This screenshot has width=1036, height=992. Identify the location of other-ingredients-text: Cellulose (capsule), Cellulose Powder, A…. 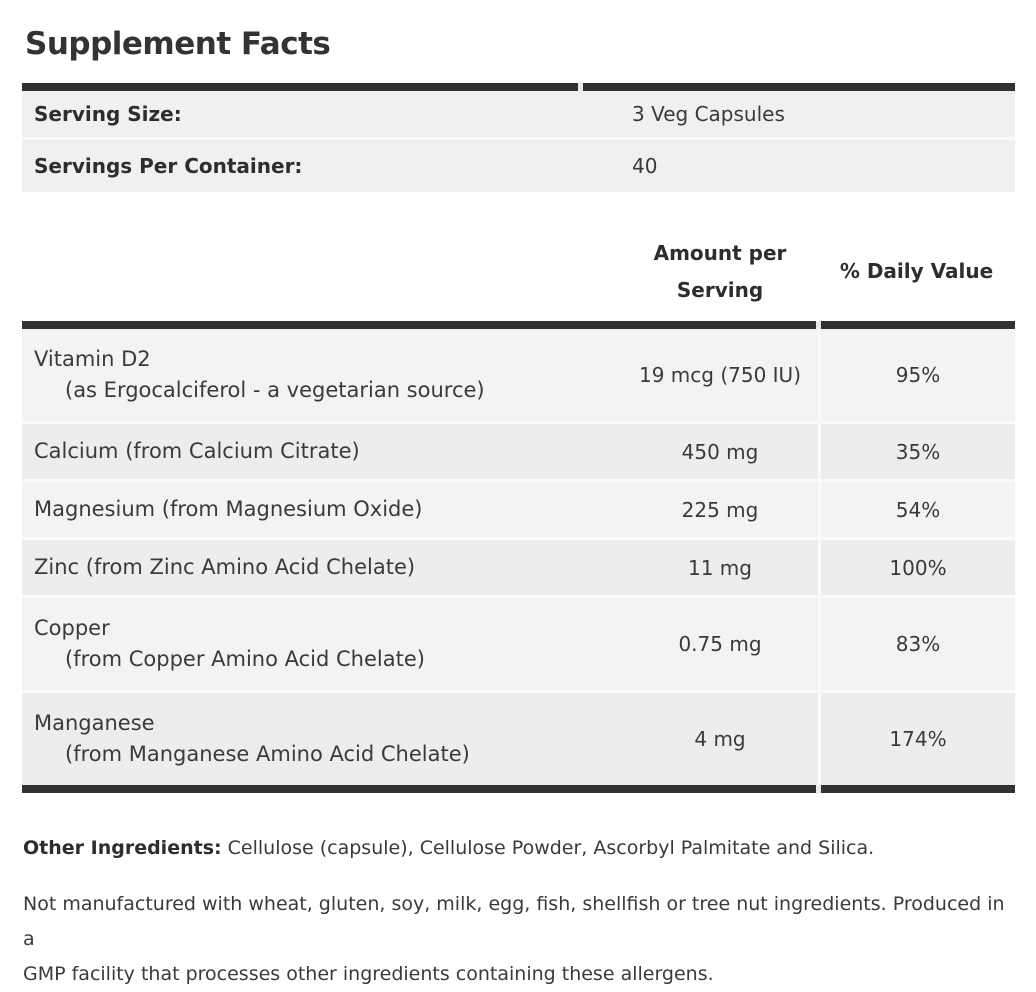
(548, 848).